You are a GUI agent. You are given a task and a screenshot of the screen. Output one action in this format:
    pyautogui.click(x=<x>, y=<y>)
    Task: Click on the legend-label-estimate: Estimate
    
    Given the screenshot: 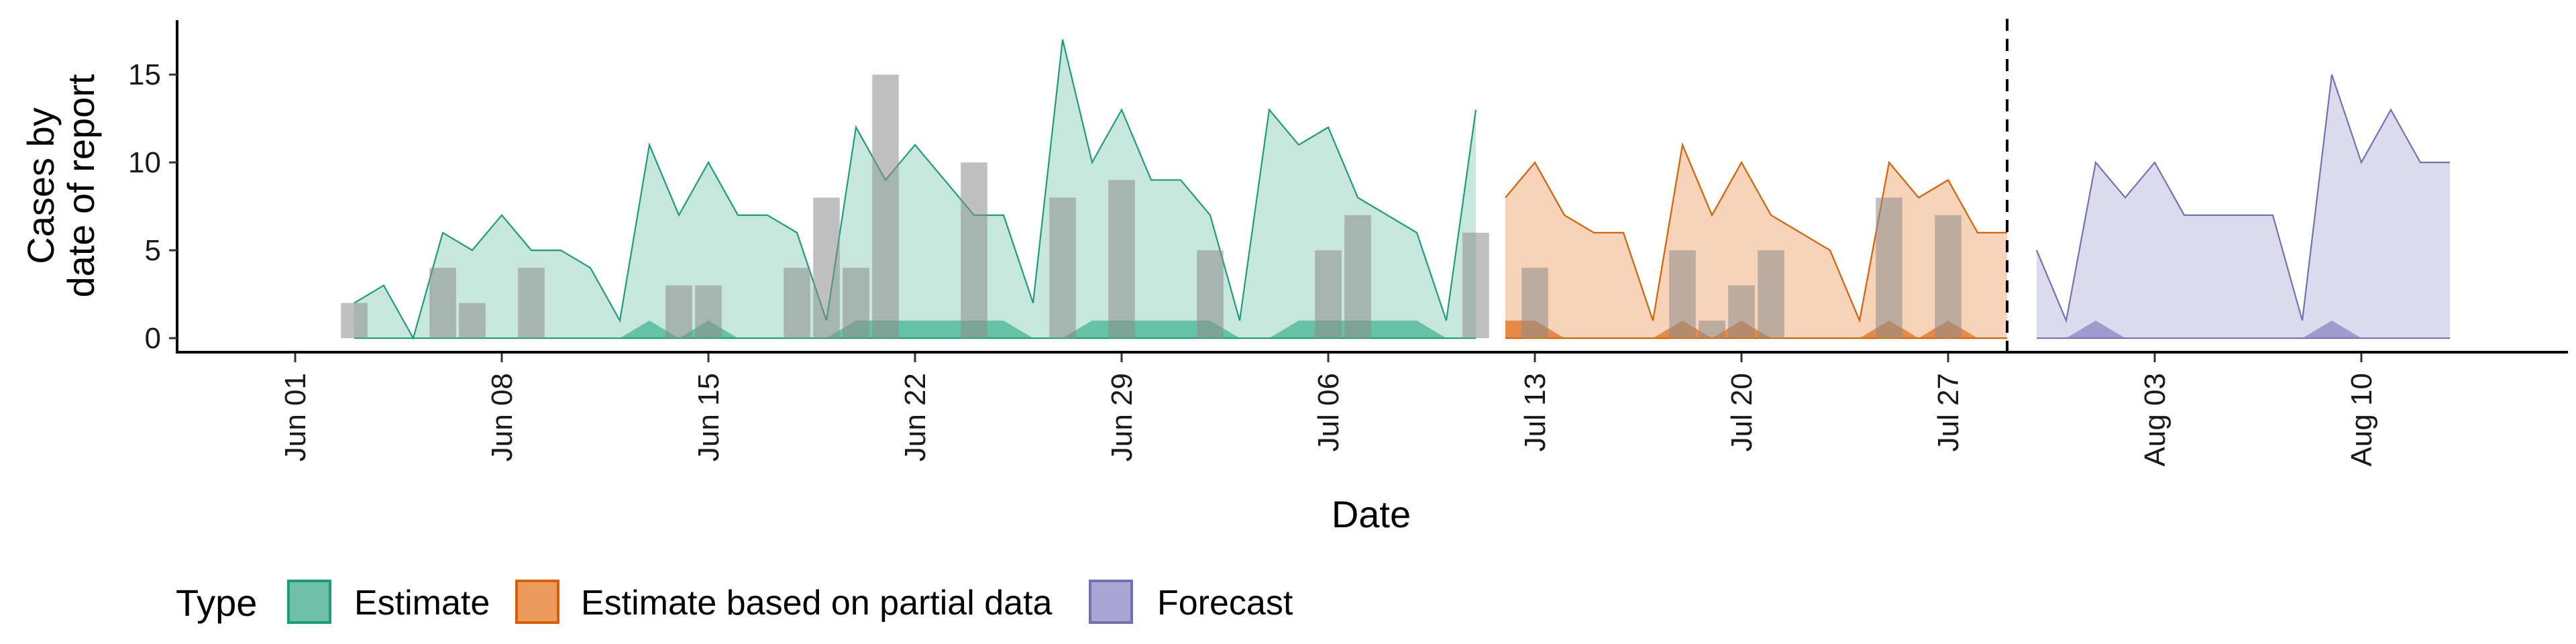 What is the action you would take?
    pyautogui.click(x=422, y=603)
    